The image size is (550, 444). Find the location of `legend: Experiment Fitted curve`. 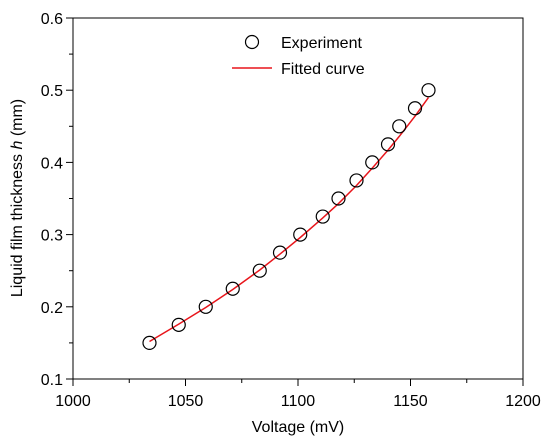

legend: Experiment Fitted curve is located at coordinates (298, 56).